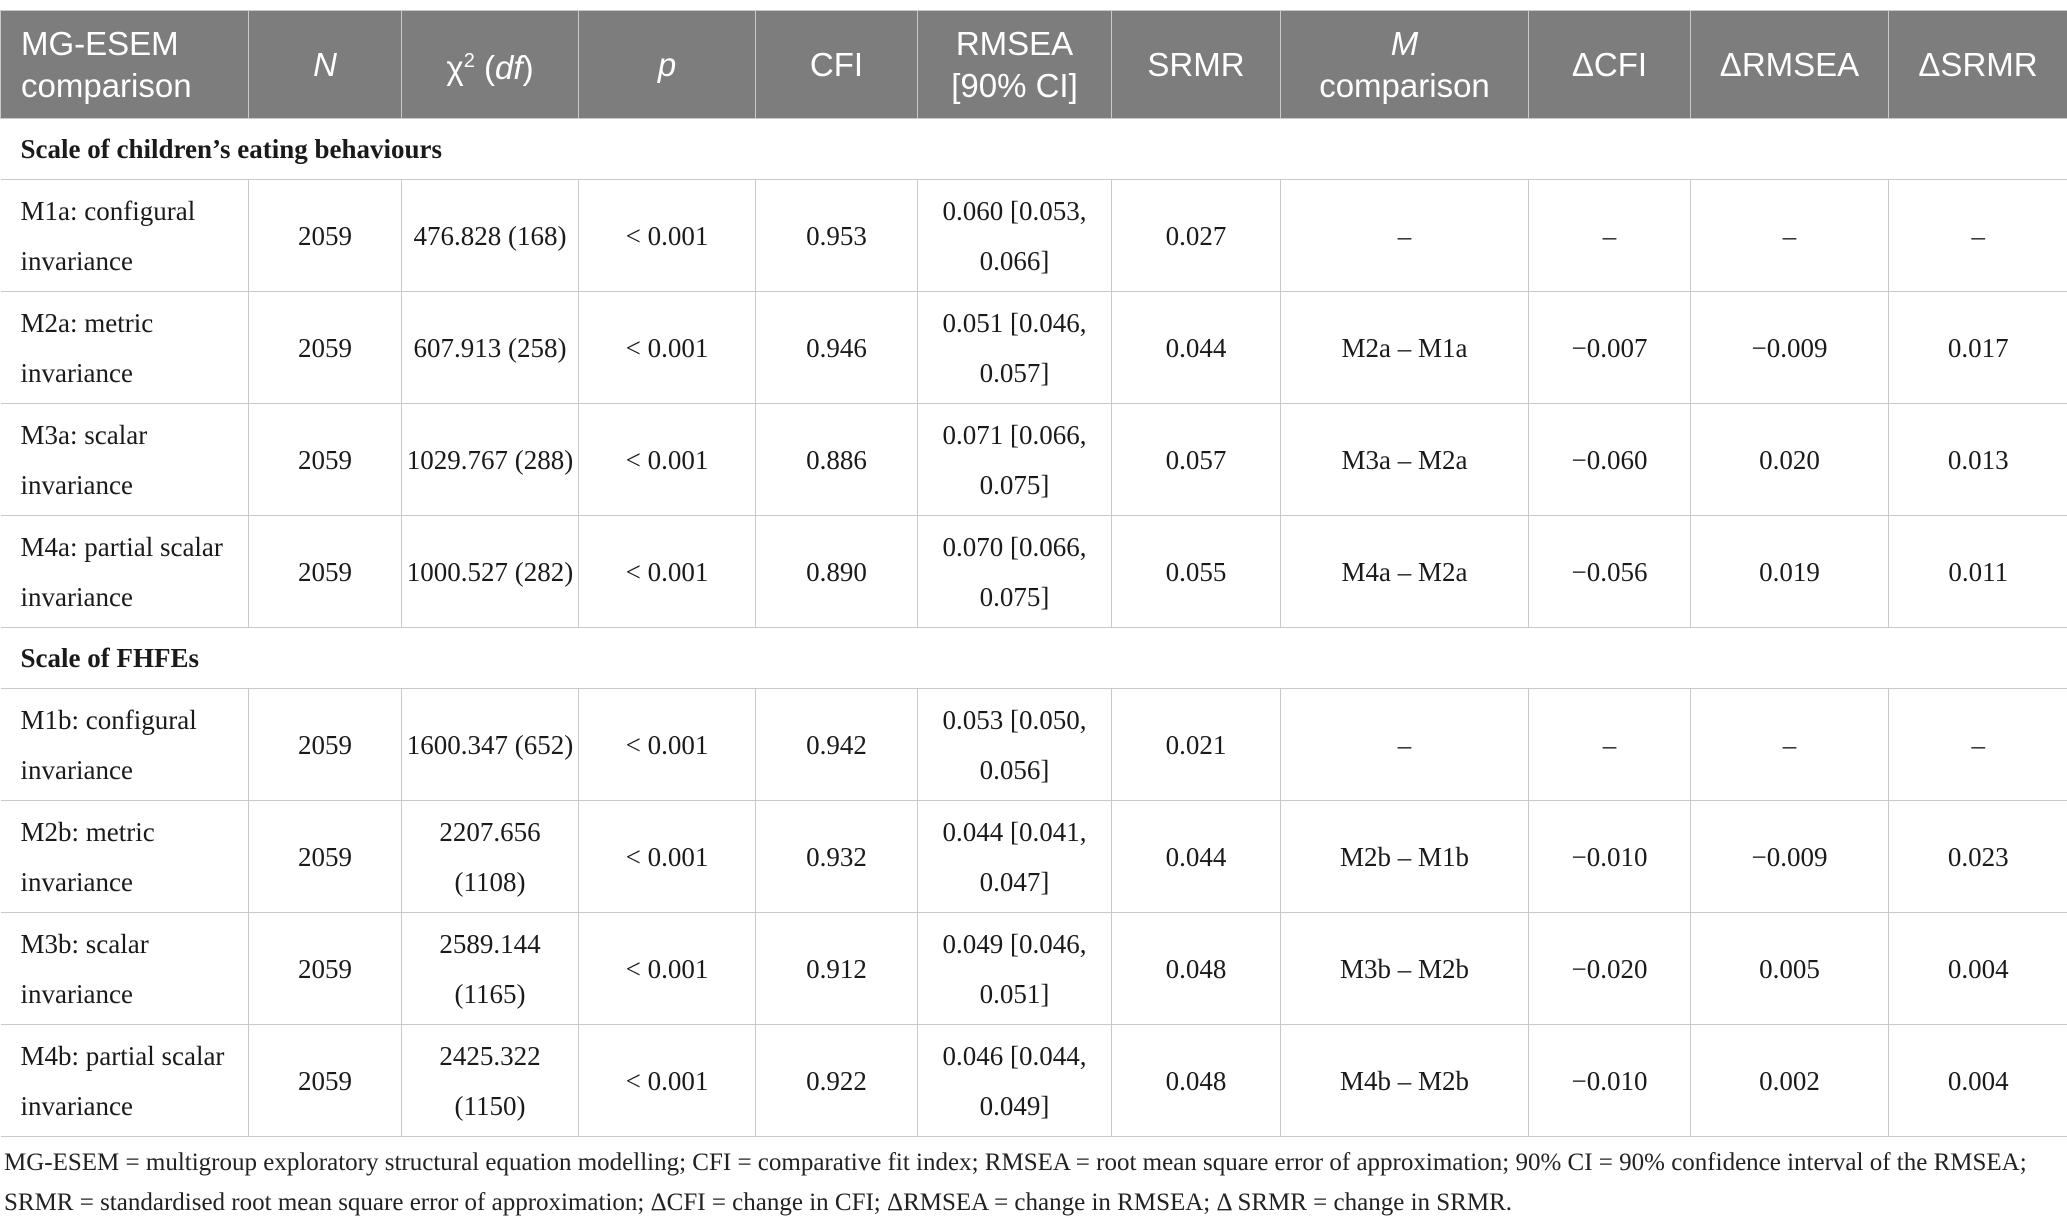 The height and width of the screenshot is (1229, 2067). Describe the element at coordinates (528, 67) in the screenshot. I see `header-chi2-close: )` at that location.